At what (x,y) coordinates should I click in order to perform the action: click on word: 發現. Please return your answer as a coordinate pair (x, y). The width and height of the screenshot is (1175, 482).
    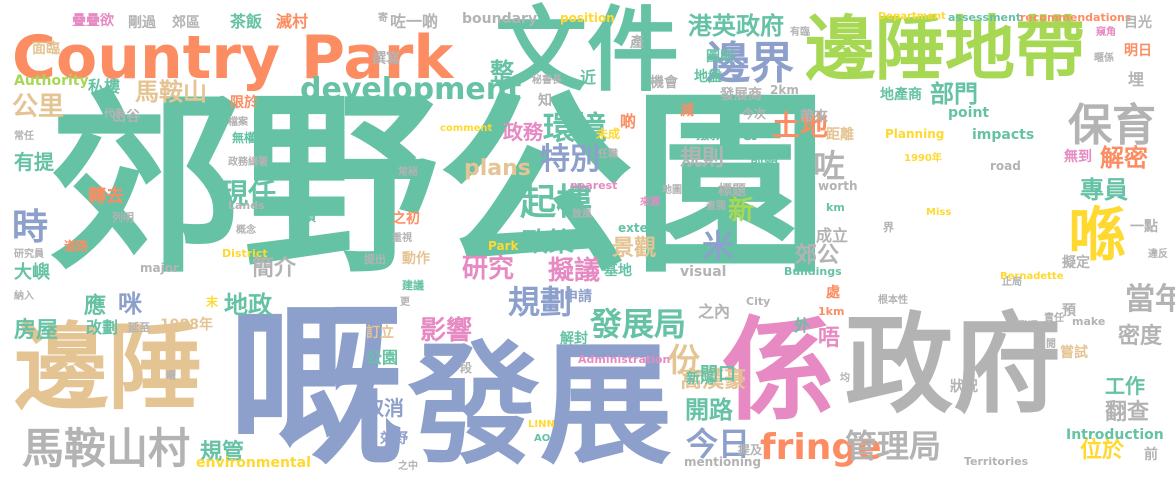
    Looking at the image, I should click on (1028, 326).